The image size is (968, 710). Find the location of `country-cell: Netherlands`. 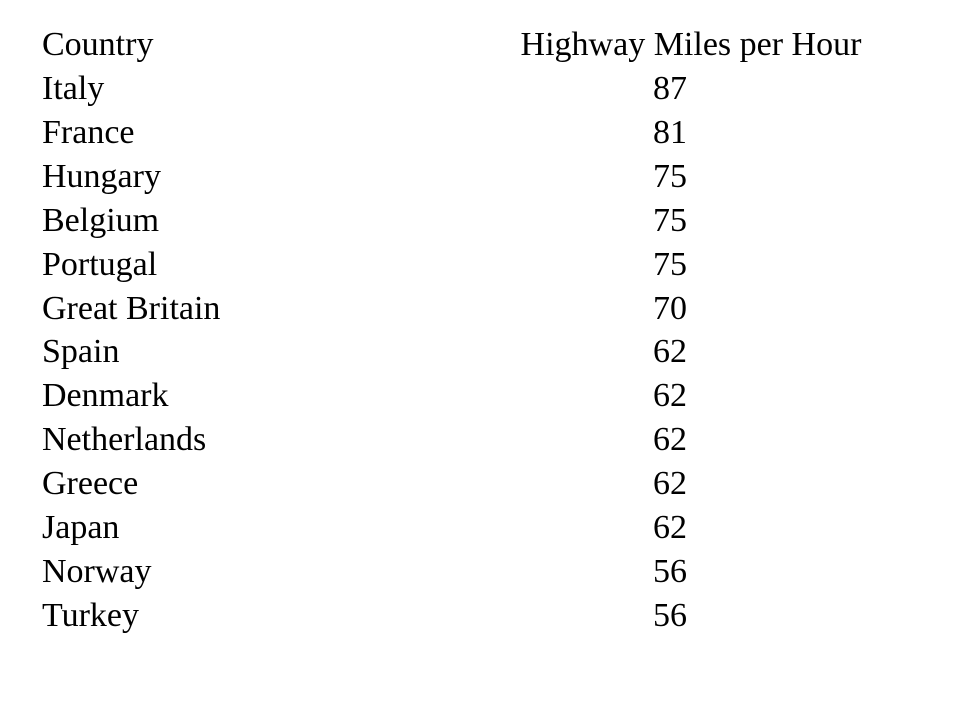

country-cell: Netherlands is located at coordinates (124, 439).